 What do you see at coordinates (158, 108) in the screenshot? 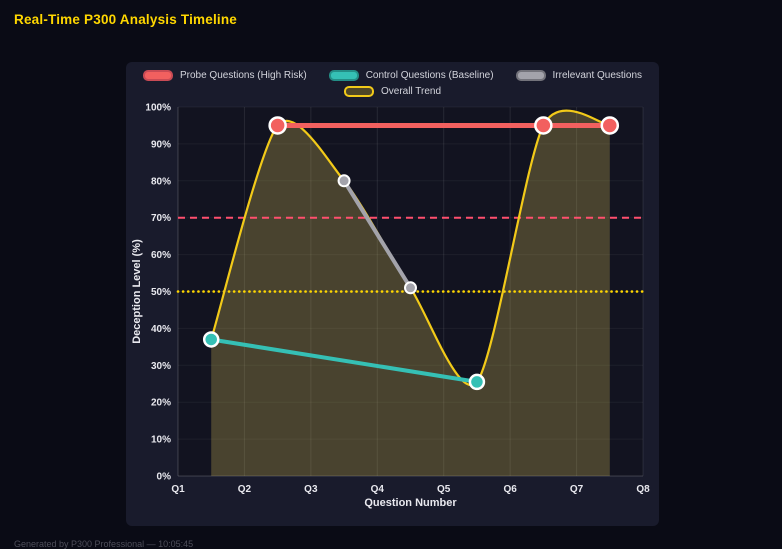
I see `svg-text: 100%` at bounding box center [158, 108].